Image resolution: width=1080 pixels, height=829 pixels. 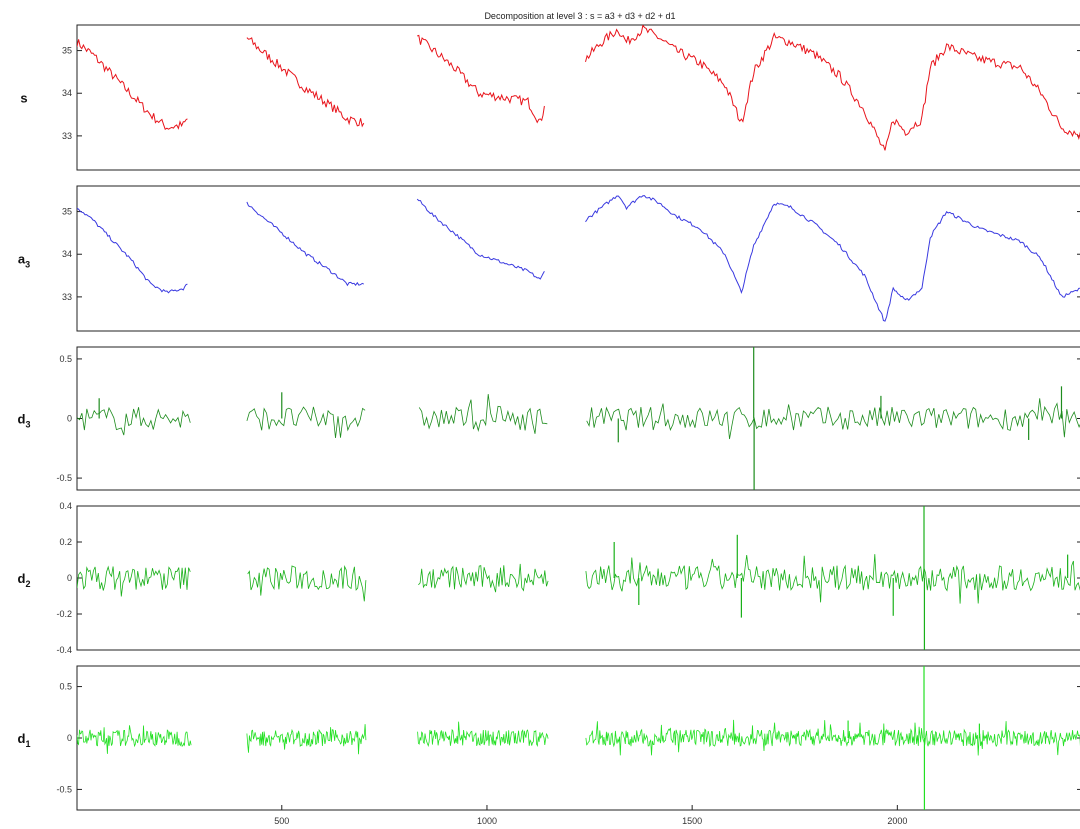 What do you see at coordinates (24, 740) in the screenshot?
I see `row-label: d1` at bounding box center [24, 740].